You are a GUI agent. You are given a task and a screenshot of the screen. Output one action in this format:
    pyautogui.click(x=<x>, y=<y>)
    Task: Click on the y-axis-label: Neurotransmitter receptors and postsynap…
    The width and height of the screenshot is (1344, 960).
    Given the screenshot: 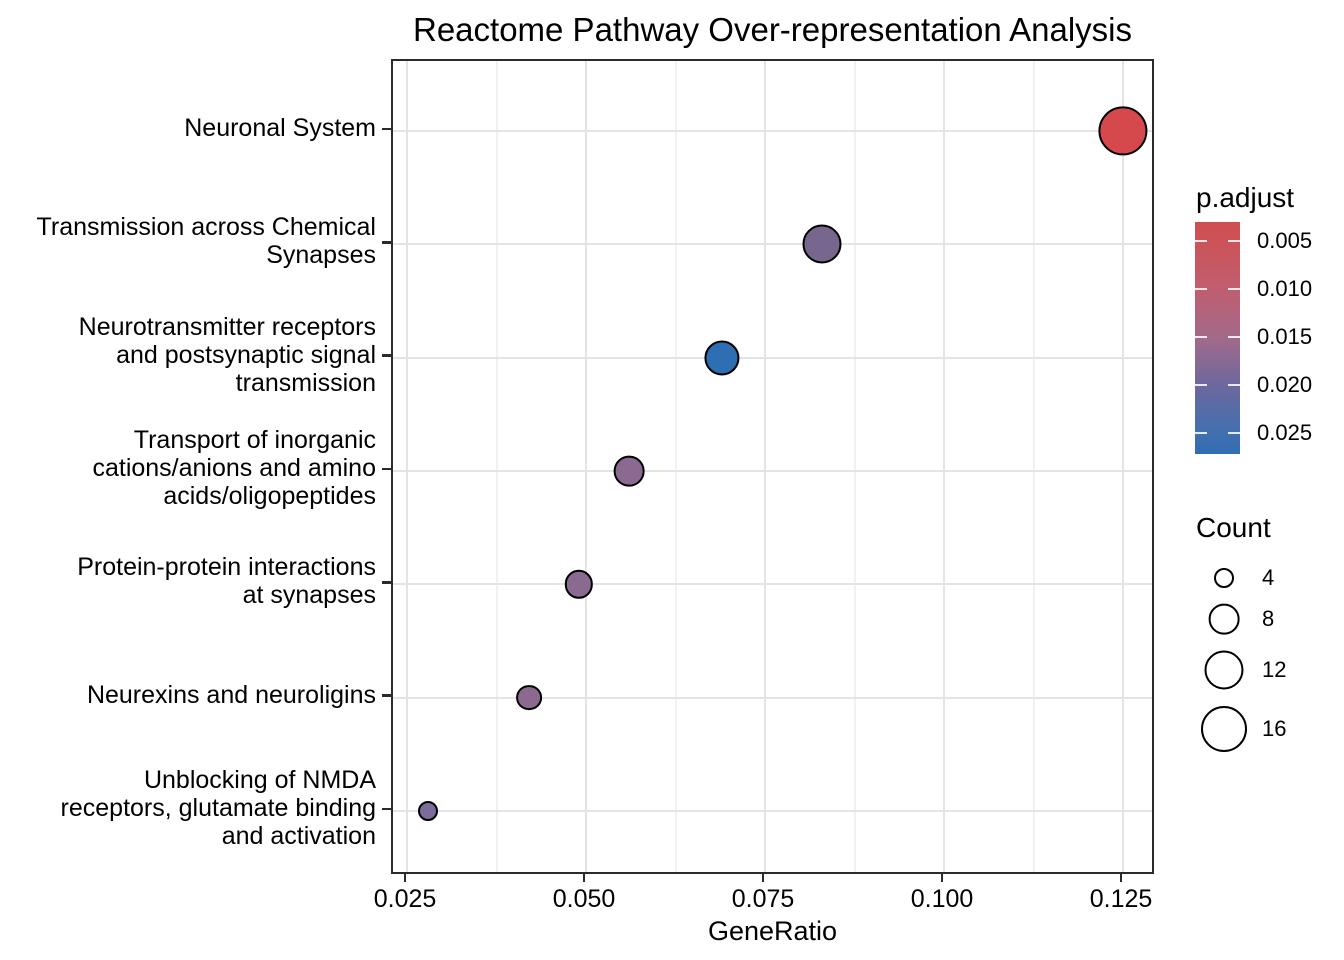 What is the action you would take?
    pyautogui.click(x=227, y=354)
    